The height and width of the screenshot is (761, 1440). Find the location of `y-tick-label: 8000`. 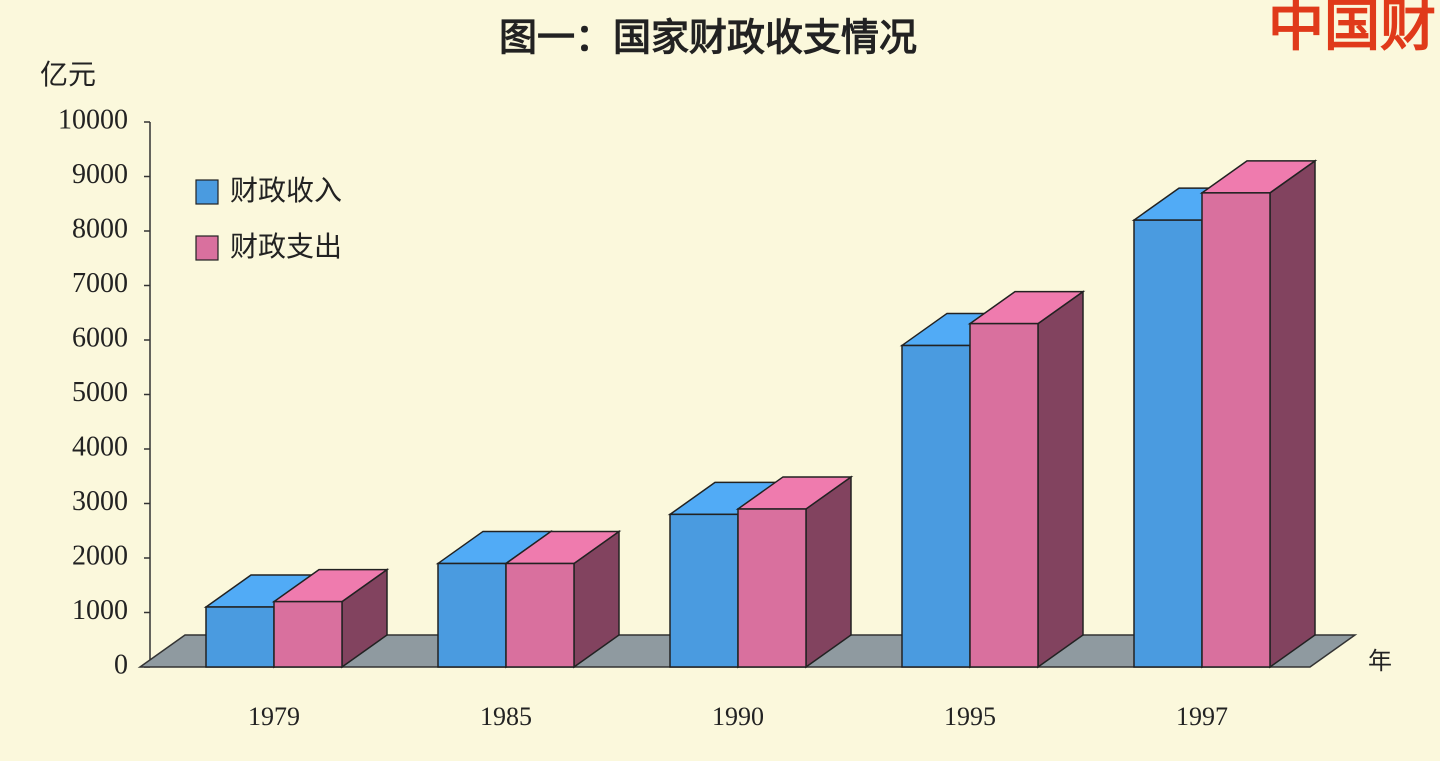

y-tick-label: 8000 is located at coordinates (100, 228).